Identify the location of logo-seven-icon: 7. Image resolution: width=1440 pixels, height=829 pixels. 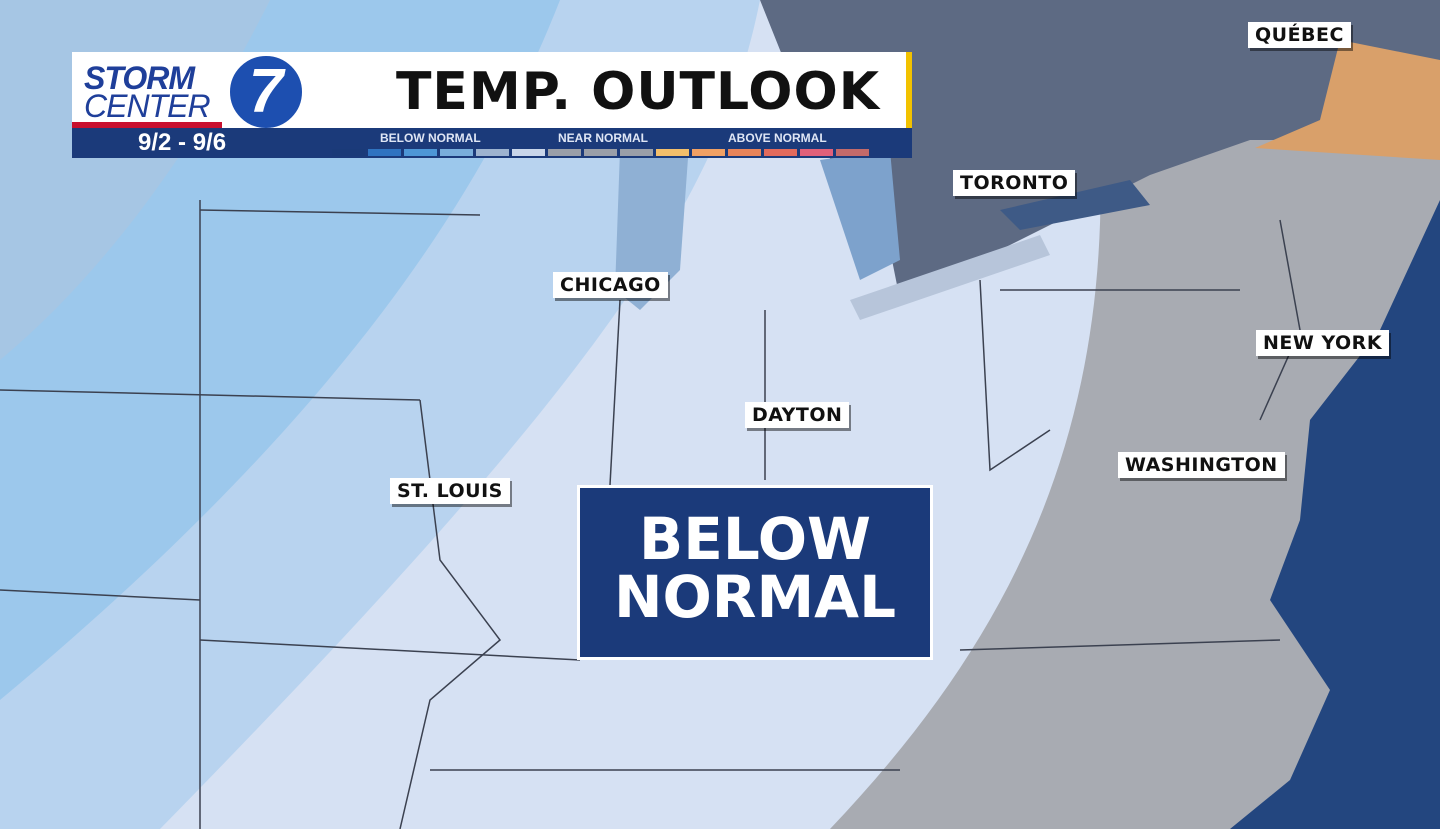
(266, 92).